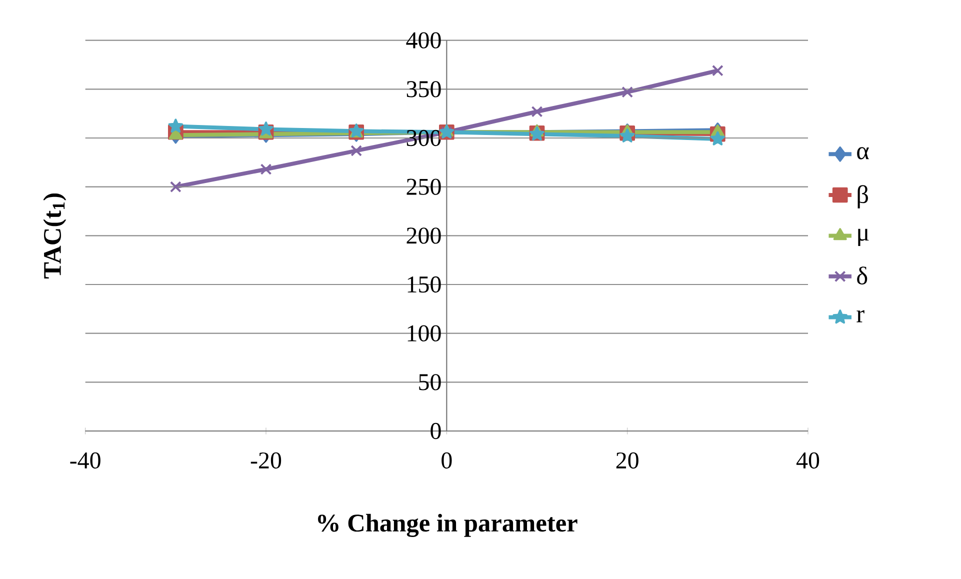 The width and height of the screenshot is (961, 579). What do you see at coordinates (863, 196) in the screenshot?
I see `legend-label: β` at bounding box center [863, 196].